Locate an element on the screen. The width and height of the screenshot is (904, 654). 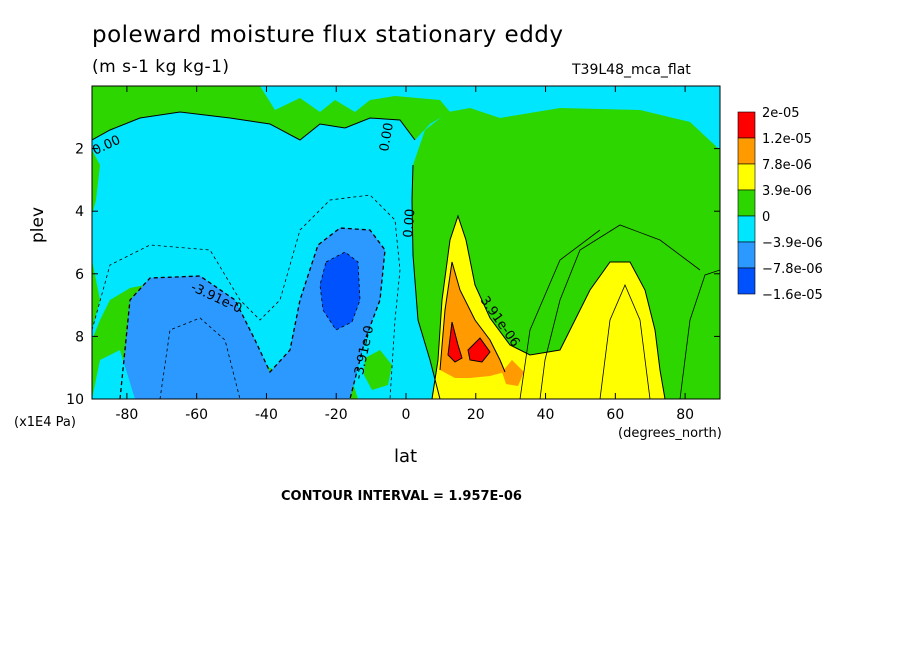
x-tick-label: 20 is located at coordinates (476, 415).